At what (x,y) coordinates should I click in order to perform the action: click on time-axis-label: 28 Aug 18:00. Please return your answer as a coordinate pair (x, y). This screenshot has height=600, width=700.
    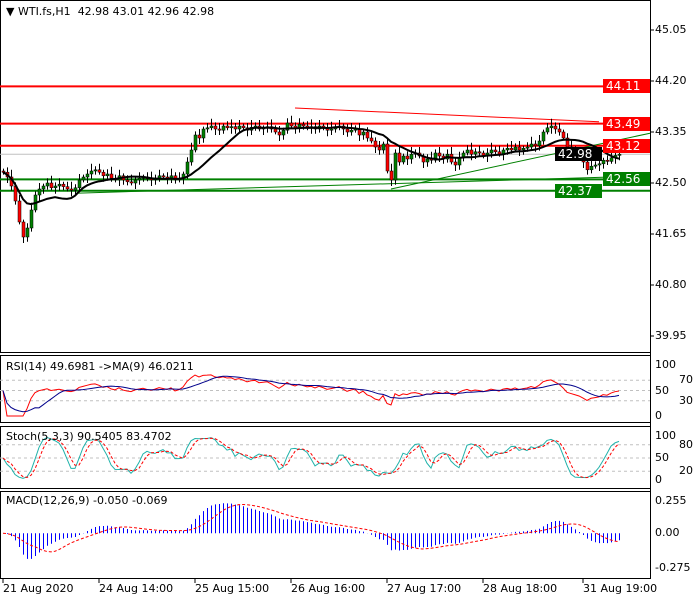
    Looking at the image, I should click on (520, 588).